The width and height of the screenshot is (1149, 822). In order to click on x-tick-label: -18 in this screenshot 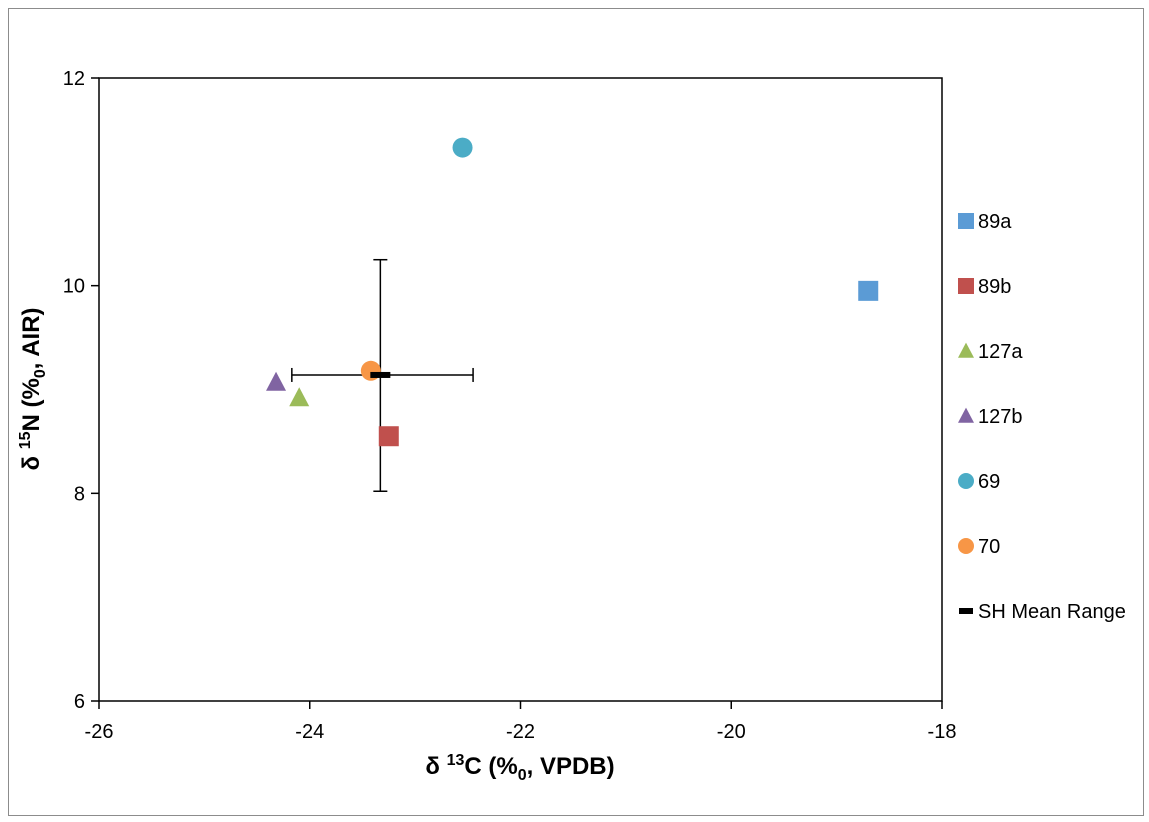, I will do `click(942, 732)`.